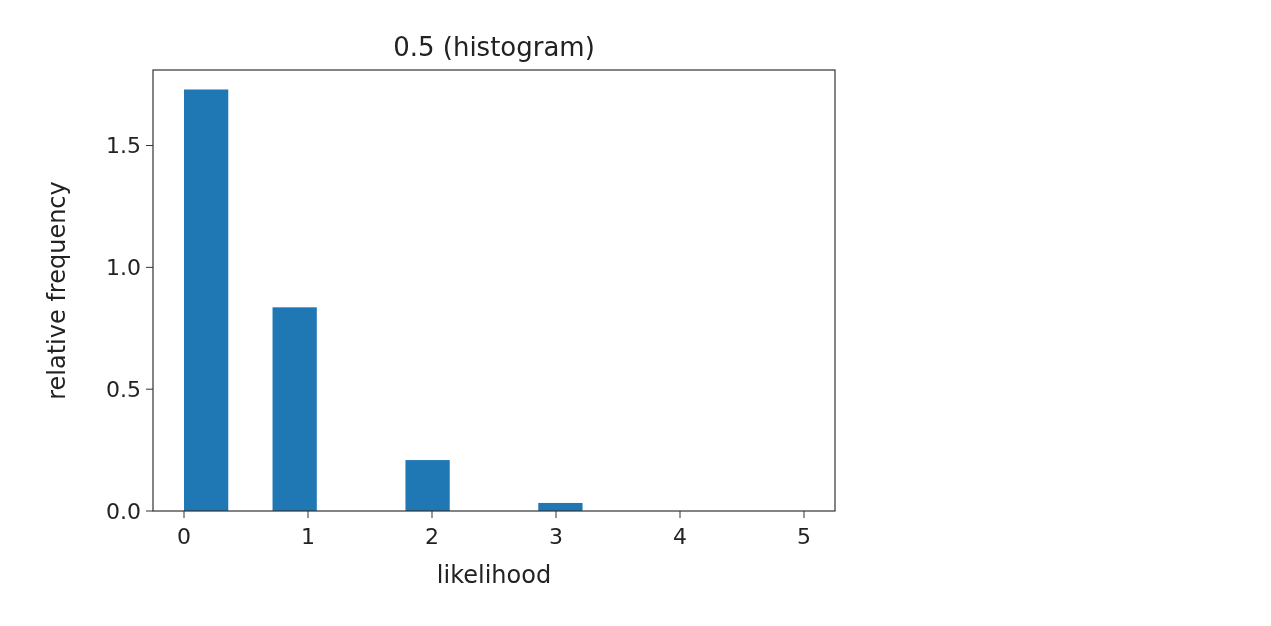 The height and width of the screenshot is (626, 1271). I want to click on x-tick-label: 5, so click(804, 536).